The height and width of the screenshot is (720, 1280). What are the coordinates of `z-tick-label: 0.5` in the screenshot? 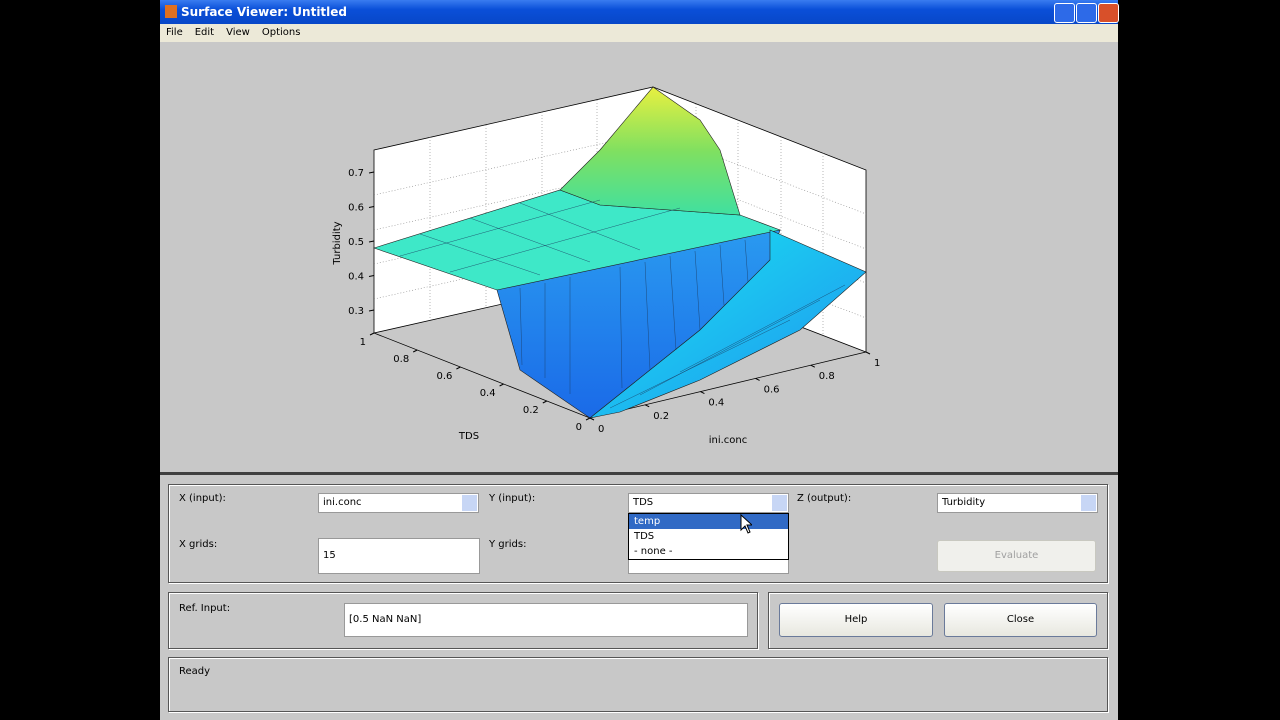 It's located at (356, 242).